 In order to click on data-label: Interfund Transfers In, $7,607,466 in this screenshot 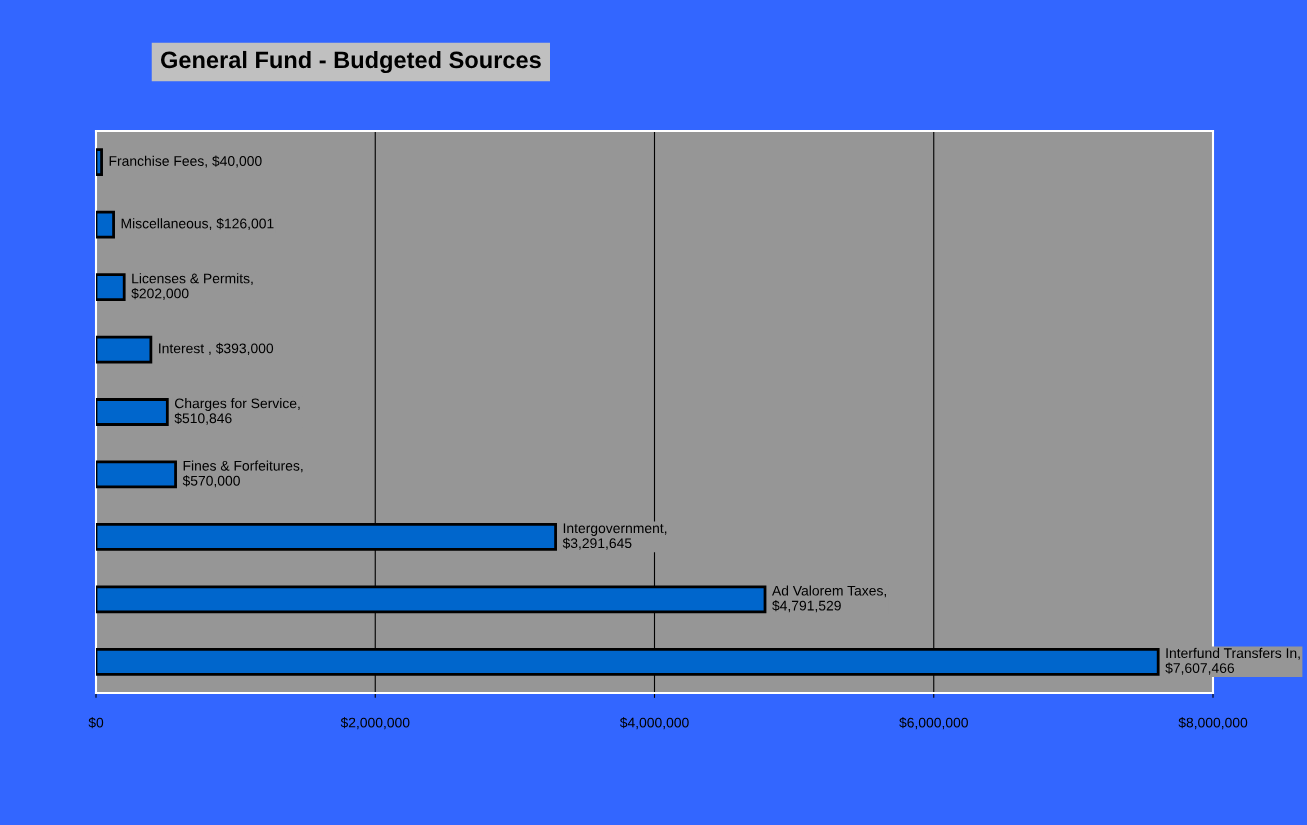, I will do `click(1232, 661)`.